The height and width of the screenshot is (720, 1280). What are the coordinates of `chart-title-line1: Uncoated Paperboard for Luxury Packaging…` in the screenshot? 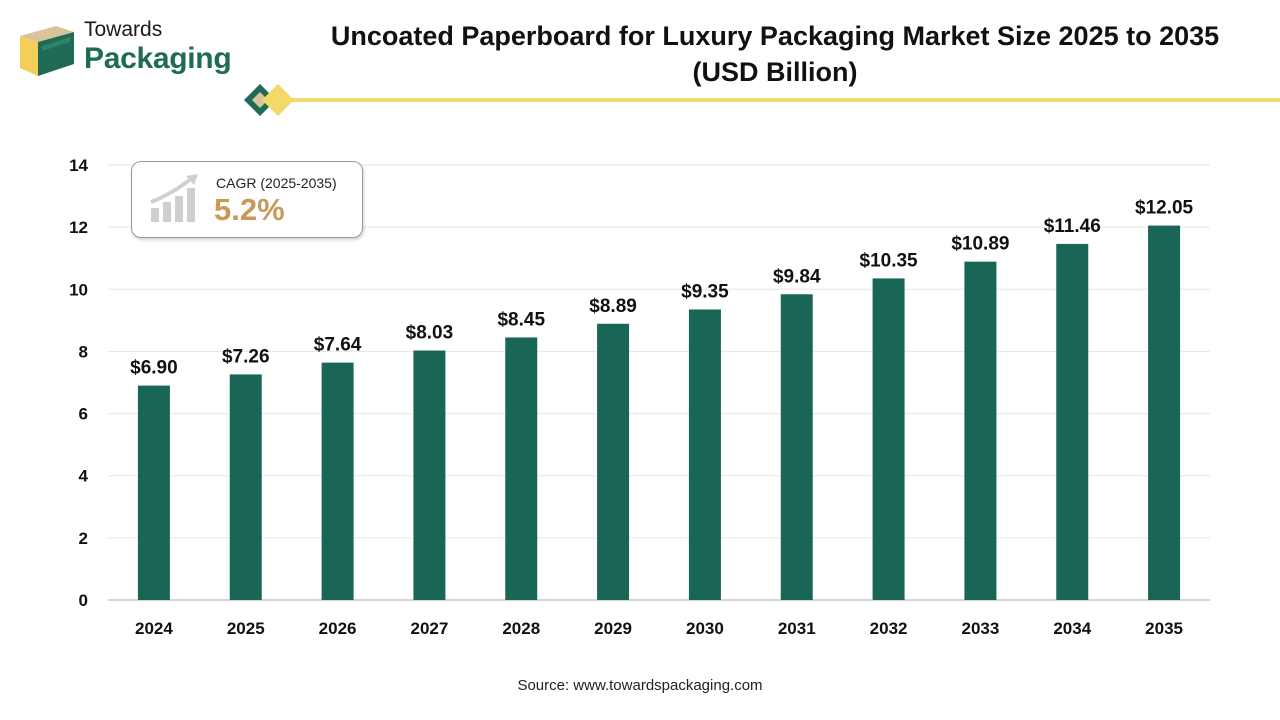 It's located at (775, 36).